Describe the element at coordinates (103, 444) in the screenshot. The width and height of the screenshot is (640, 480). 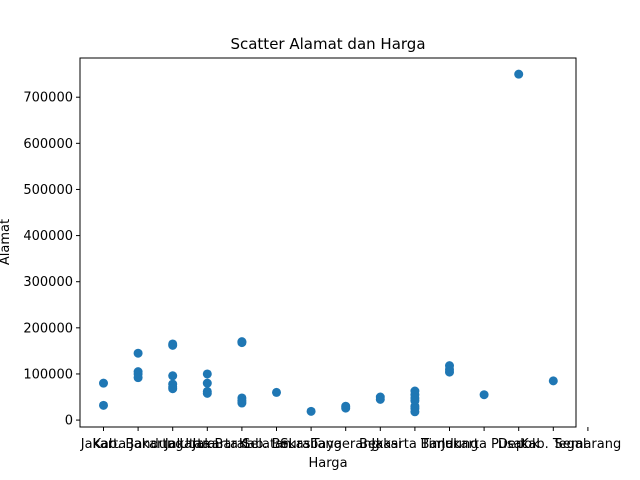
I see `x-tick-label: Jakarta` at that location.